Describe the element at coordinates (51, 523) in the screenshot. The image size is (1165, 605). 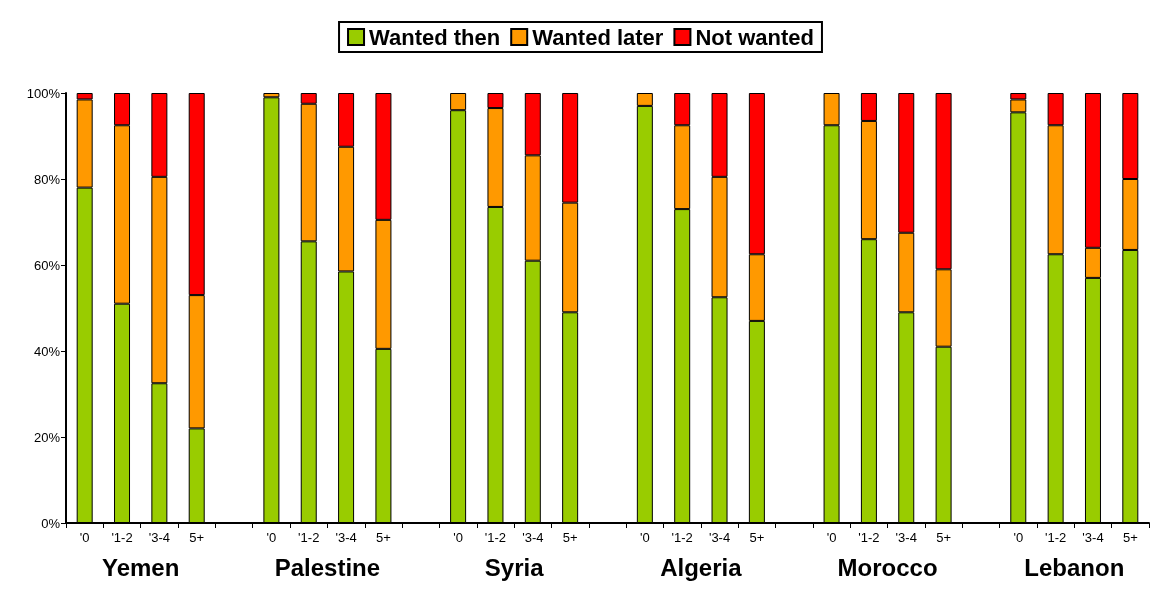
I see `y-tick-label: 0%` at that location.